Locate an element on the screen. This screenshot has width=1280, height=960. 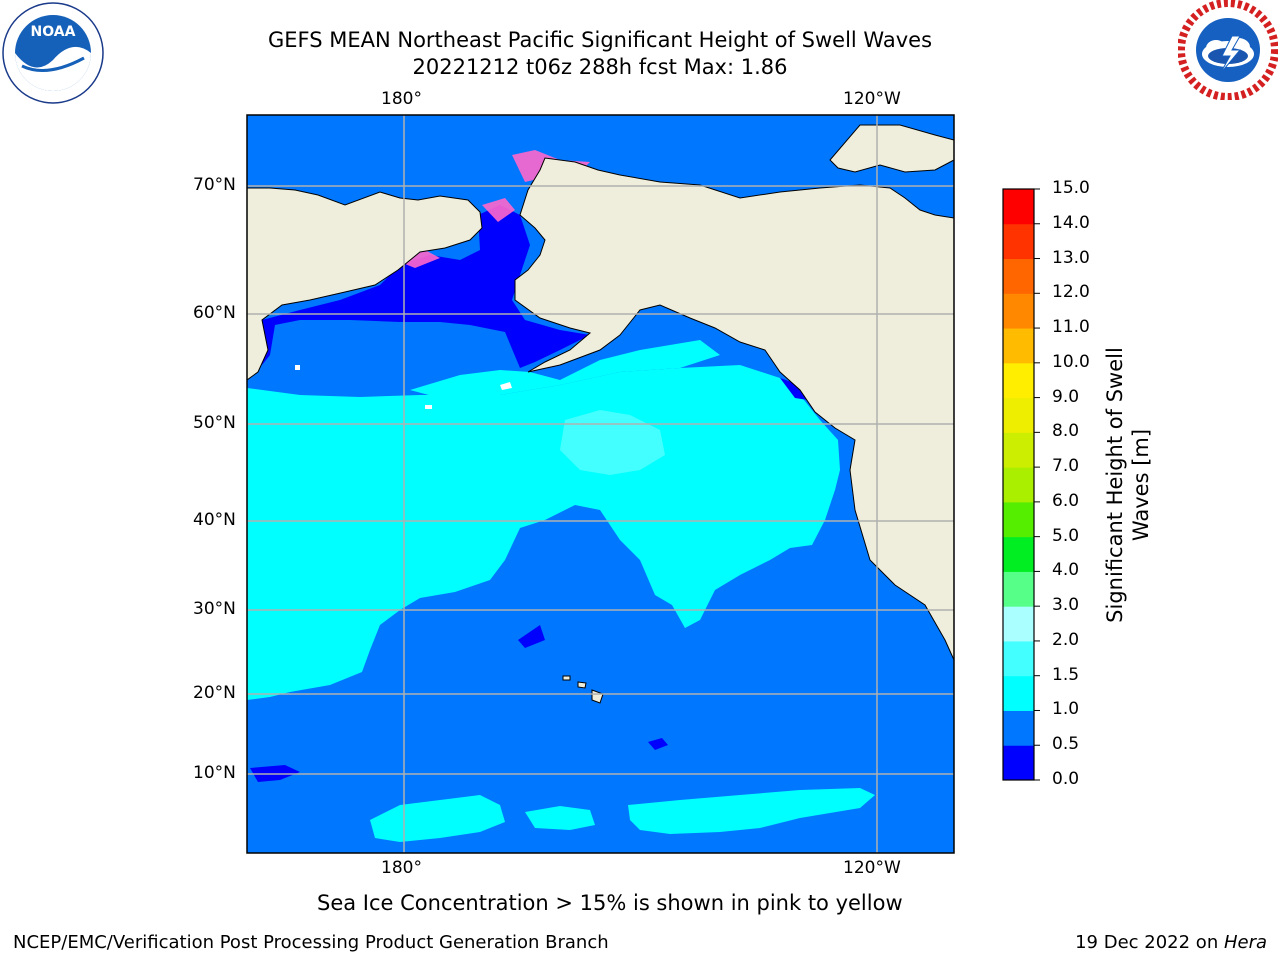
lat-label-50n: 50°N is located at coordinates (214, 423).